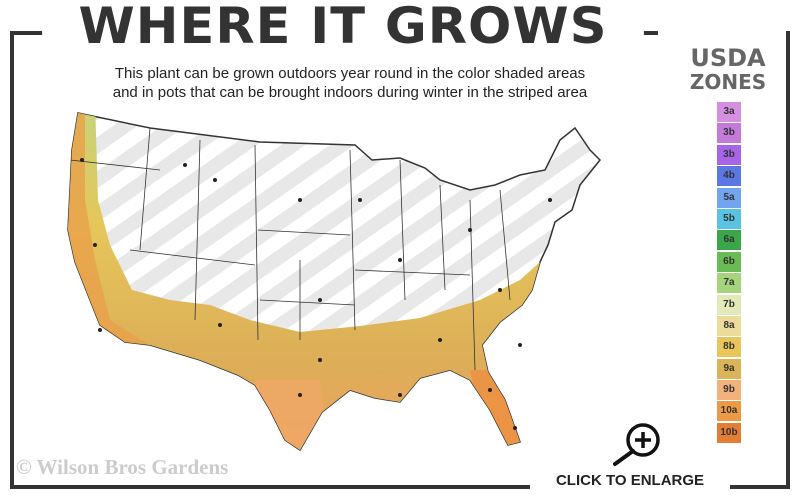 Image resolution: width=800 pixels, height=500 pixels. Describe the element at coordinates (12, 260) in the screenshot. I see `frame-left` at that location.